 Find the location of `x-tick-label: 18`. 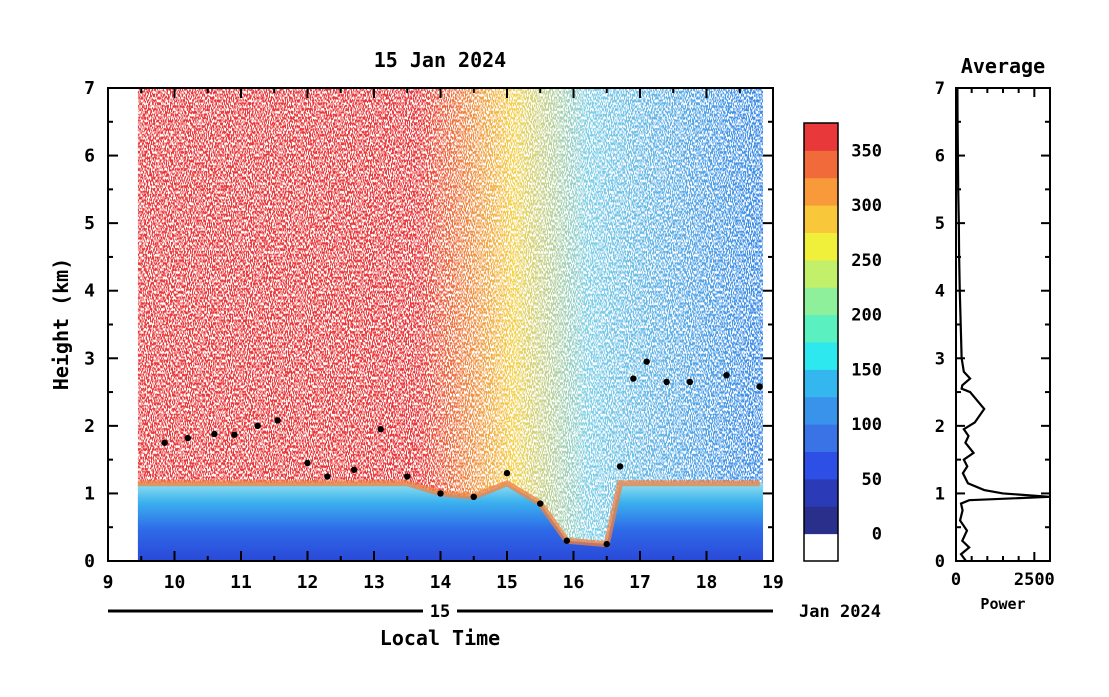

x-tick-label: 18 is located at coordinates (707, 582).